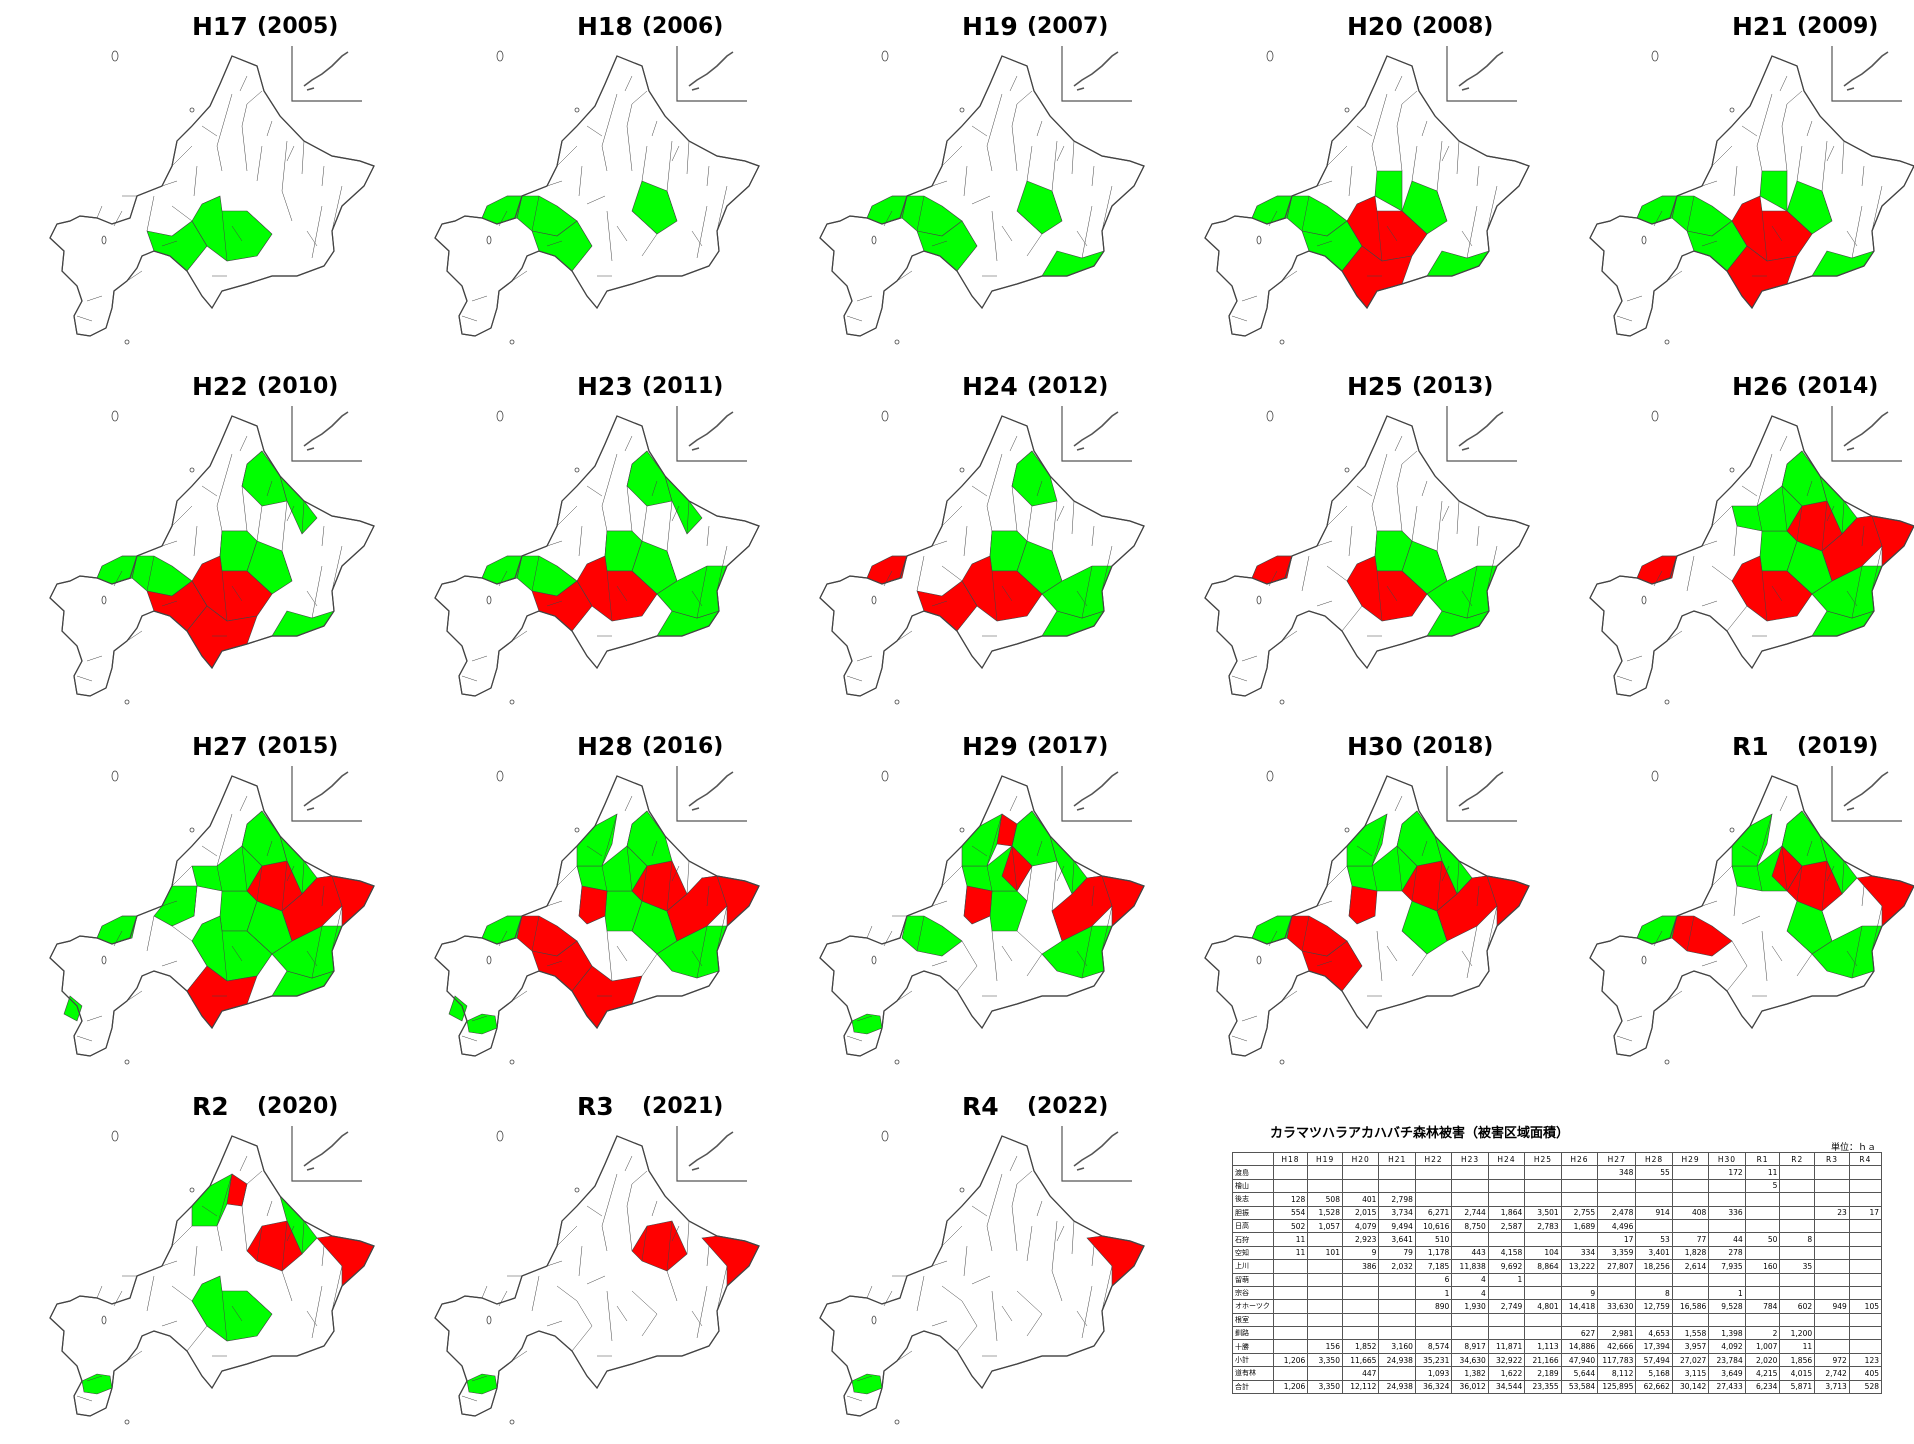  I want to click on map-panel: H30 (2018), so click(1388, 905).